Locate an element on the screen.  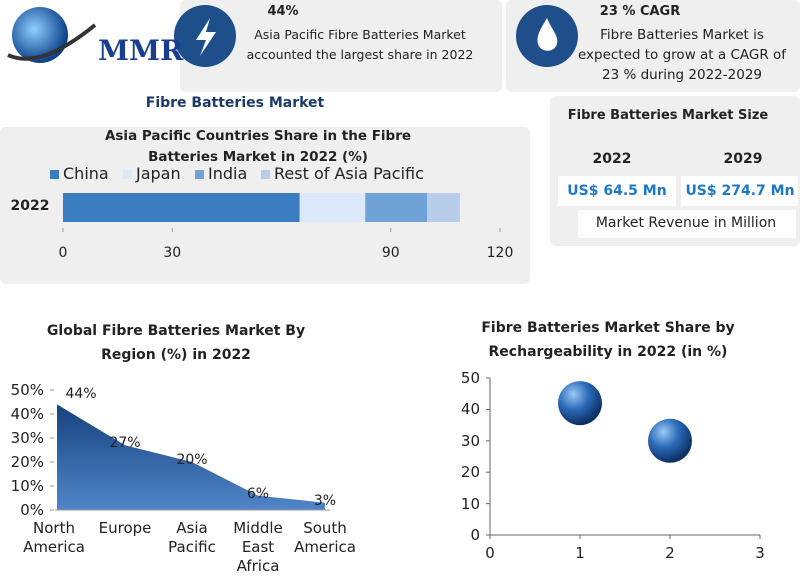
x-tick-label: Asia Pacific is located at coordinates (192, 537).